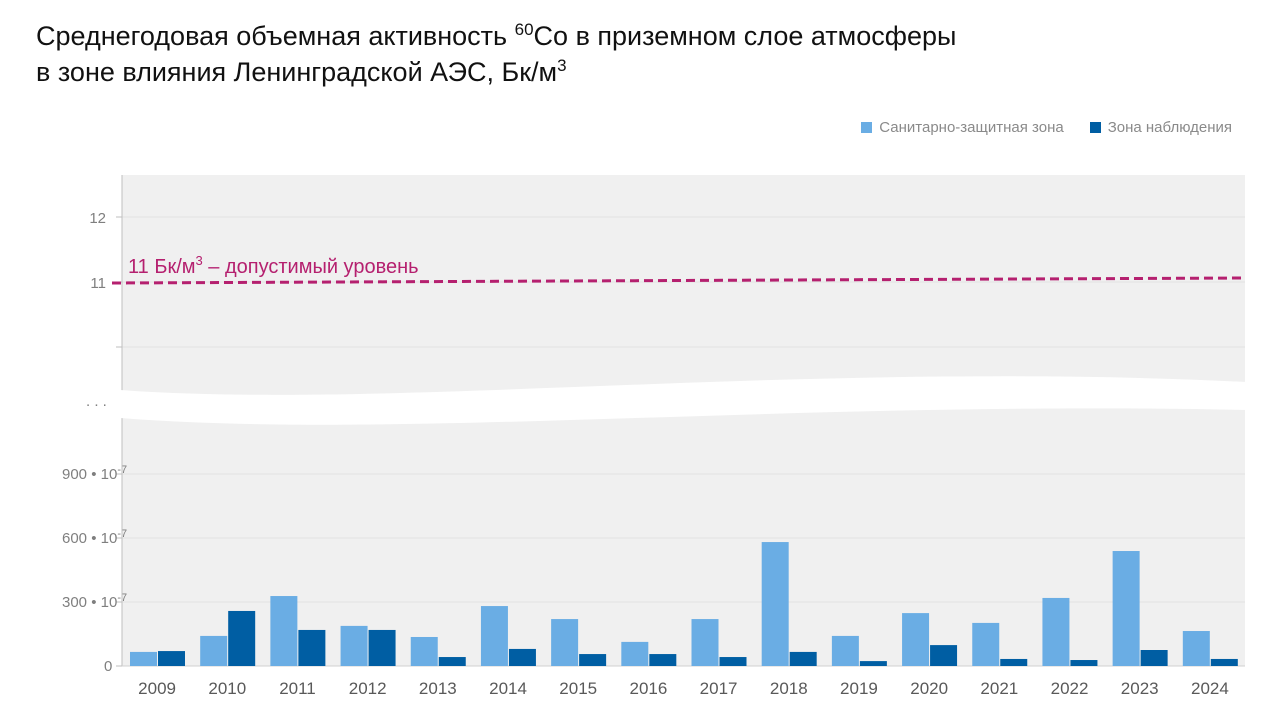 The width and height of the screenshot is (1280, 720). I want to click on bar-observation-zone-2010, so click(242, 638).